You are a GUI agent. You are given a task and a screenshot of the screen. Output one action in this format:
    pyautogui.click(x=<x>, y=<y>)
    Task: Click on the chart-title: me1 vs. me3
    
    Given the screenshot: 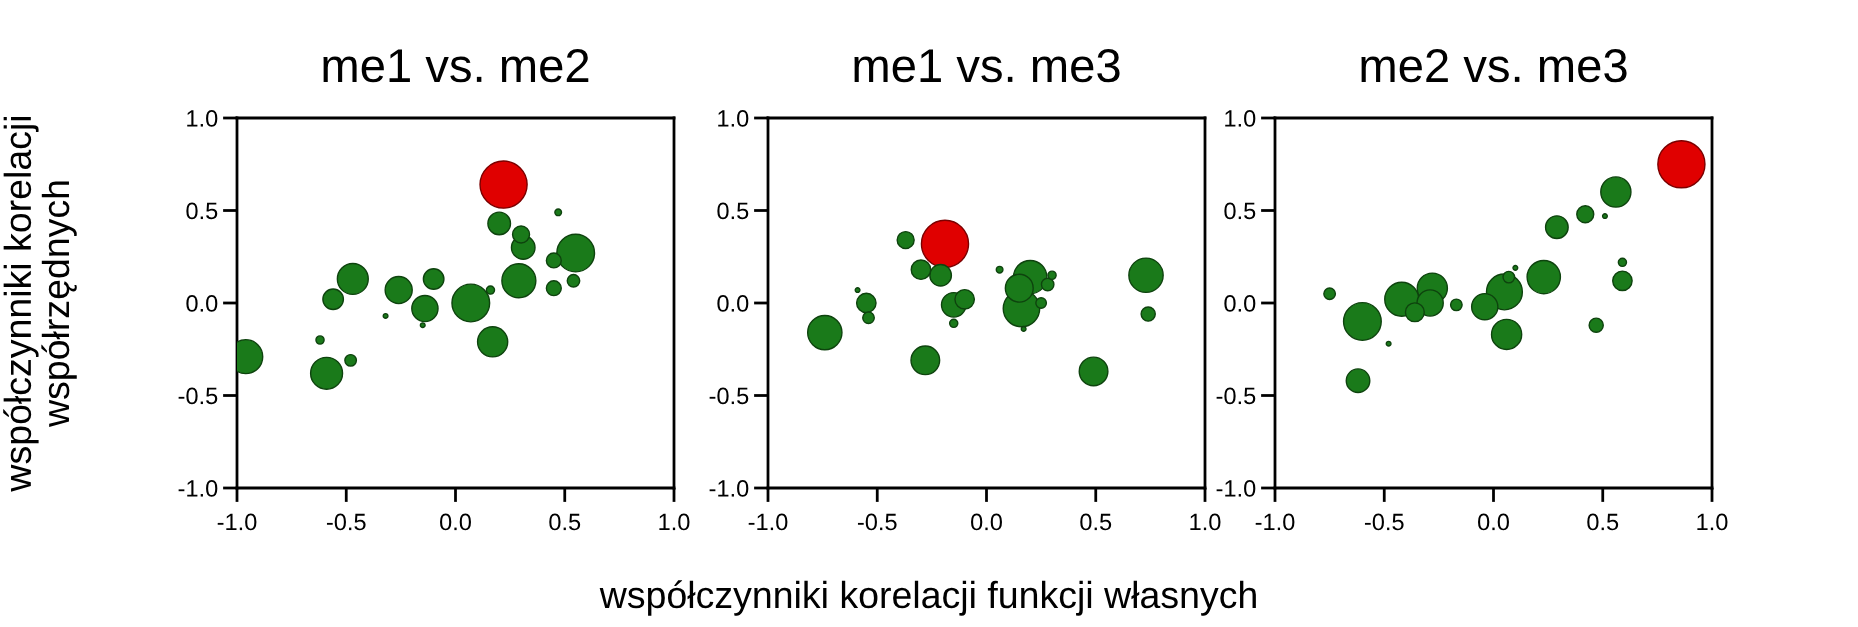 What is the action you would take?
    pyautogui.click(x=987, y=65)
    